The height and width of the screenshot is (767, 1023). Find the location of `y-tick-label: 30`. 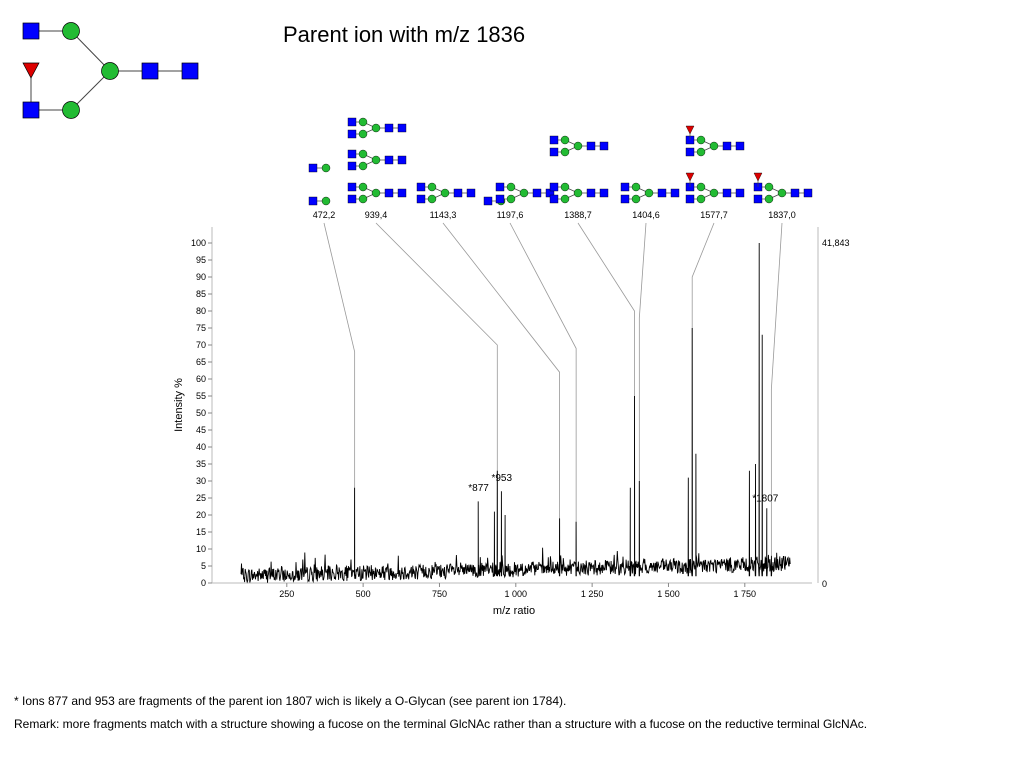

y-tick-label: 30 is located at coordinates (201, 481).